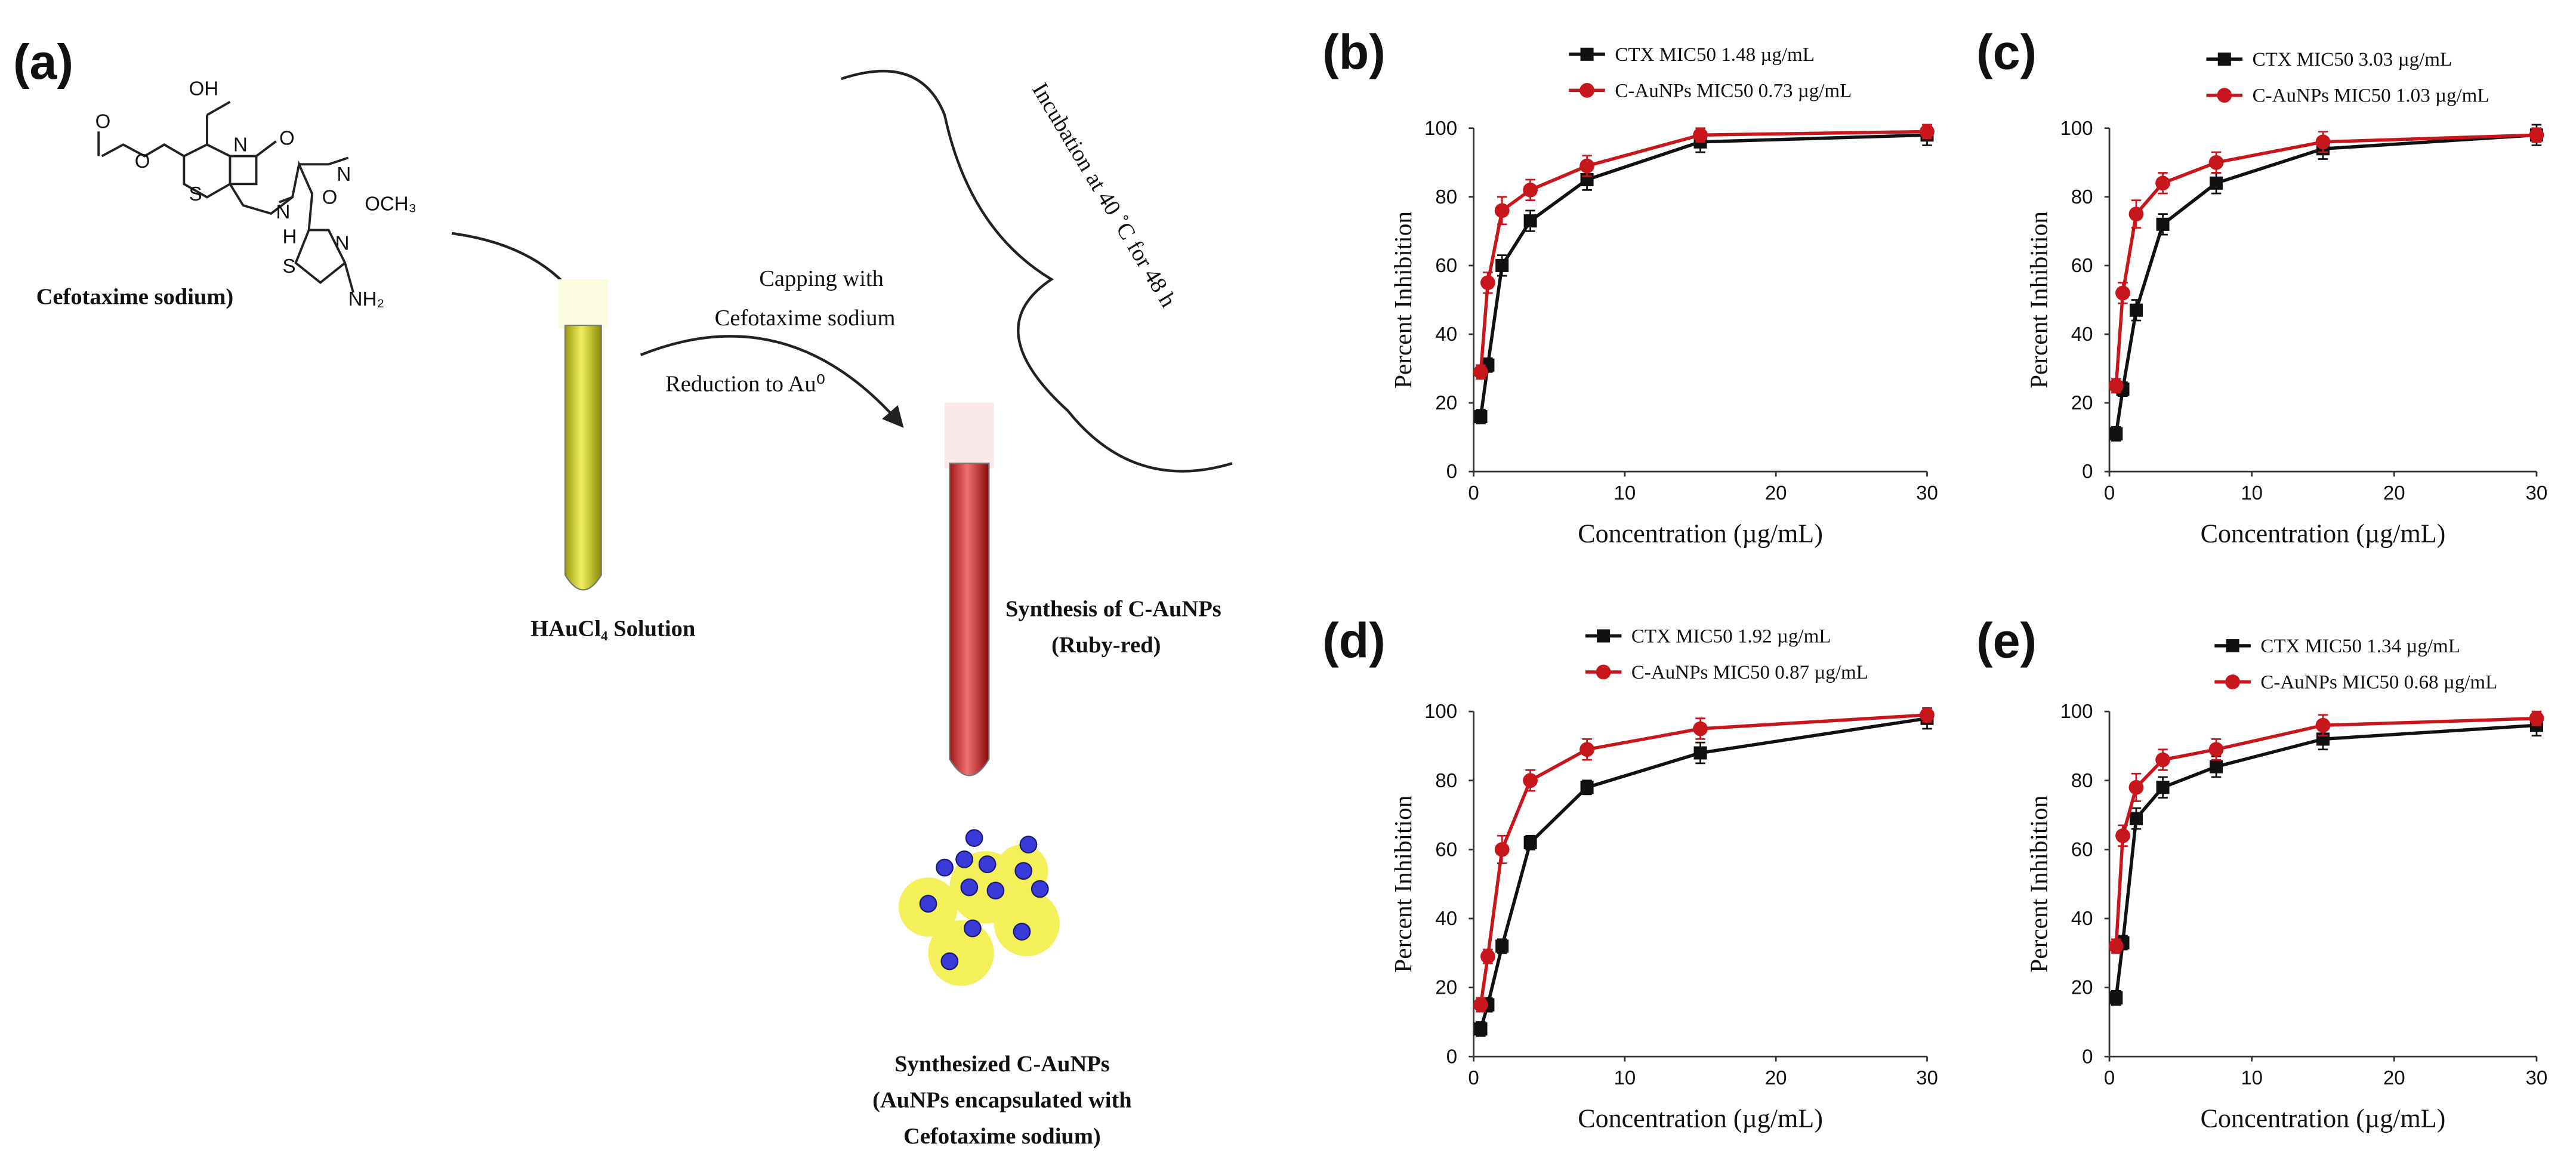 This screenshot has height=1165, width=2576. Describe the element at coordinates (745, 383) in the screenshot. I see `step-text: Reduction to Au⁰` at that location.